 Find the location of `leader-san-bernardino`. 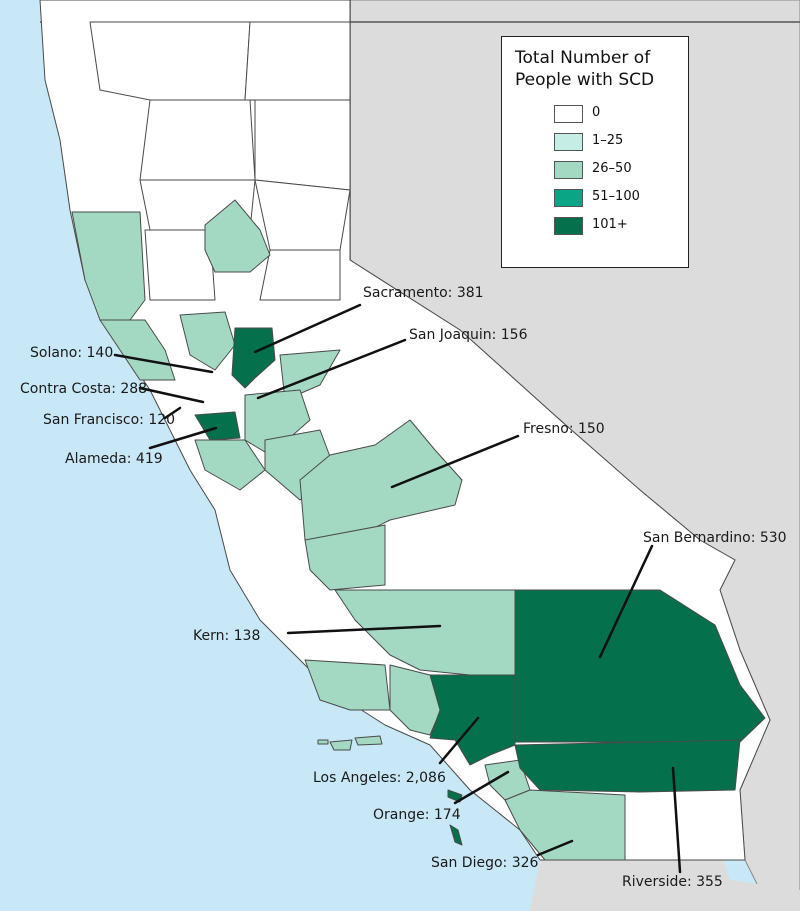

leader-san-bernardino is located at coordinates (626, 601).